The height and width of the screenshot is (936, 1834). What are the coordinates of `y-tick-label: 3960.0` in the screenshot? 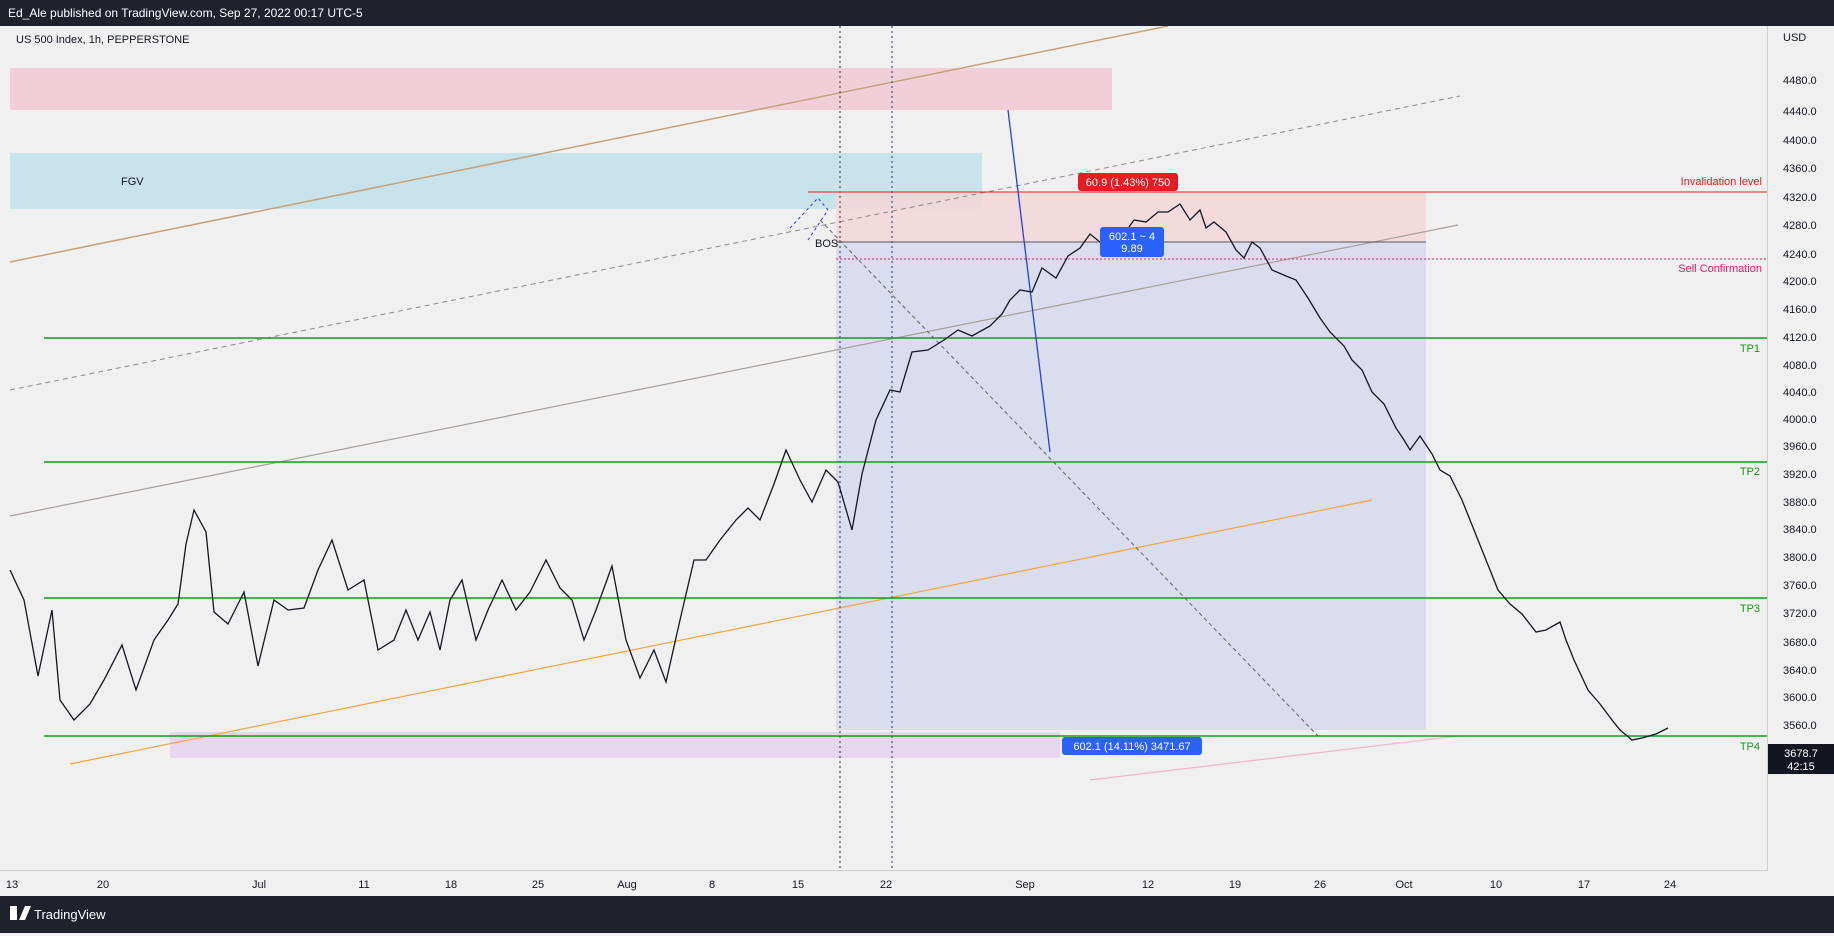 It's located at (1800, 447).